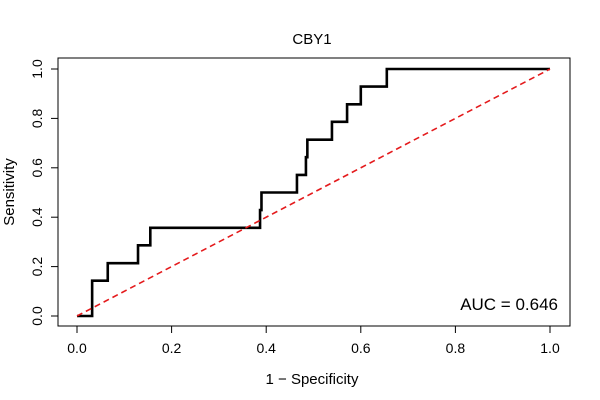 The height and width of the screenshot is (400, 600). Describe the element at coordinates (361, 348) in the screenshot. I see `x-tick-label: 0.6` at that location.